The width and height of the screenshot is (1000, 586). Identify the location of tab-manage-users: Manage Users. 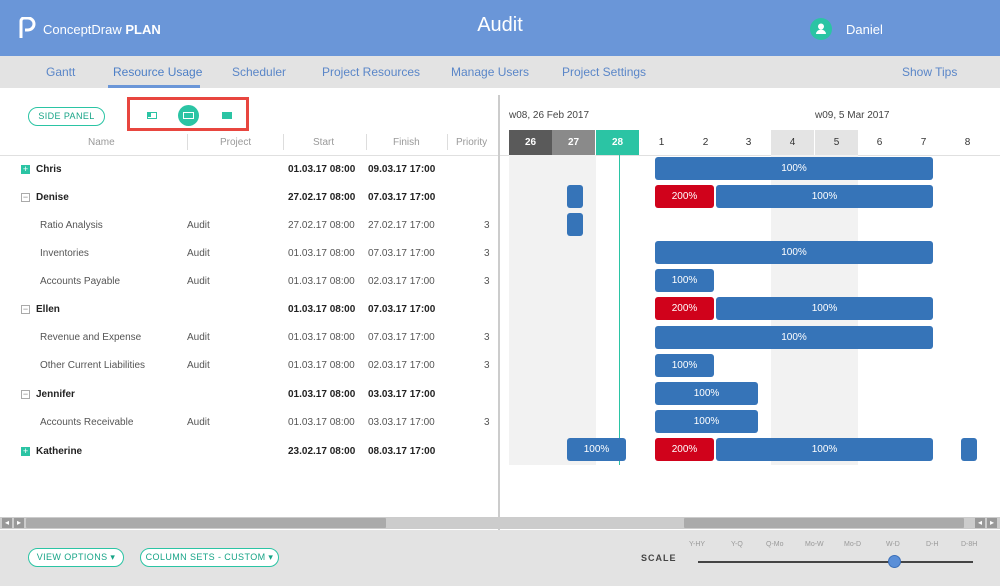
(490, 72).